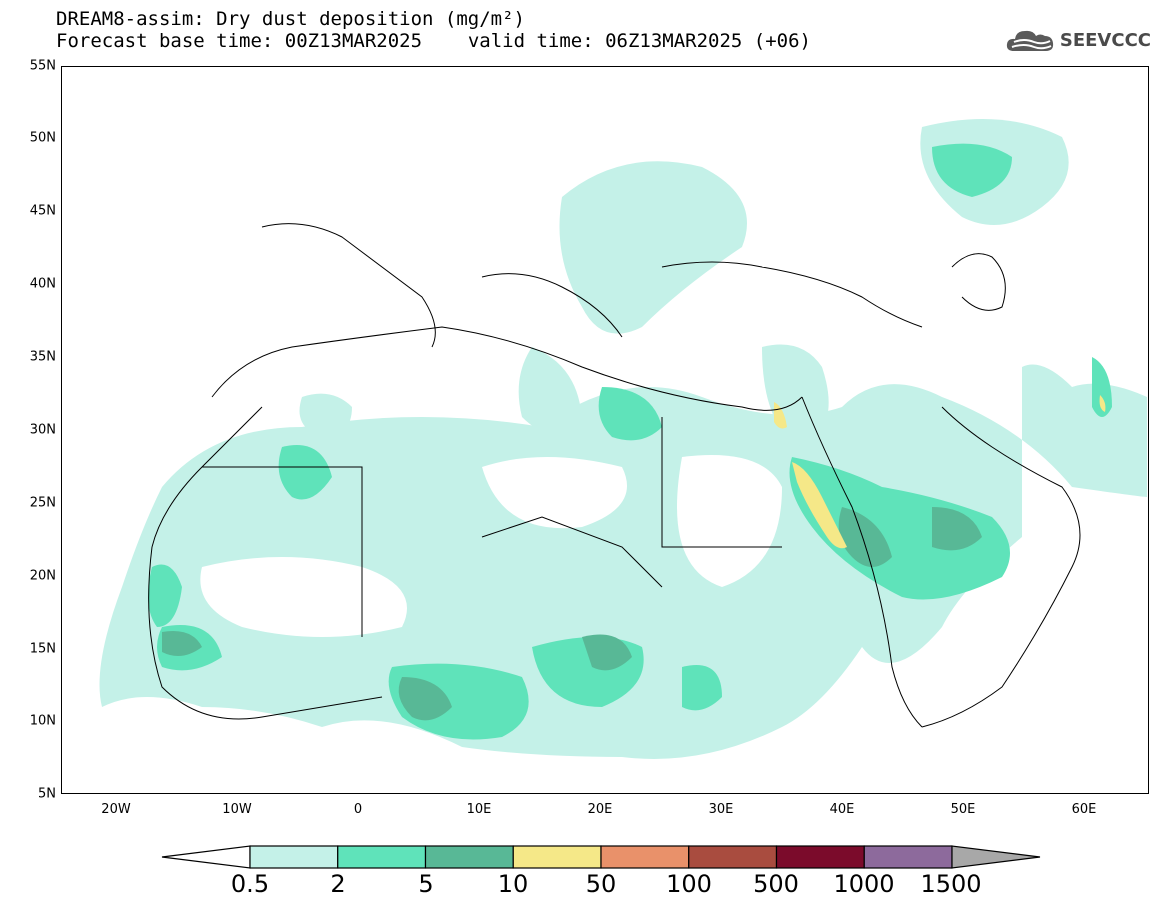 Image resolution: width=1165 pixels, height=907 pixels. I want to click on colorbar-label: 100, so click(689, 884).